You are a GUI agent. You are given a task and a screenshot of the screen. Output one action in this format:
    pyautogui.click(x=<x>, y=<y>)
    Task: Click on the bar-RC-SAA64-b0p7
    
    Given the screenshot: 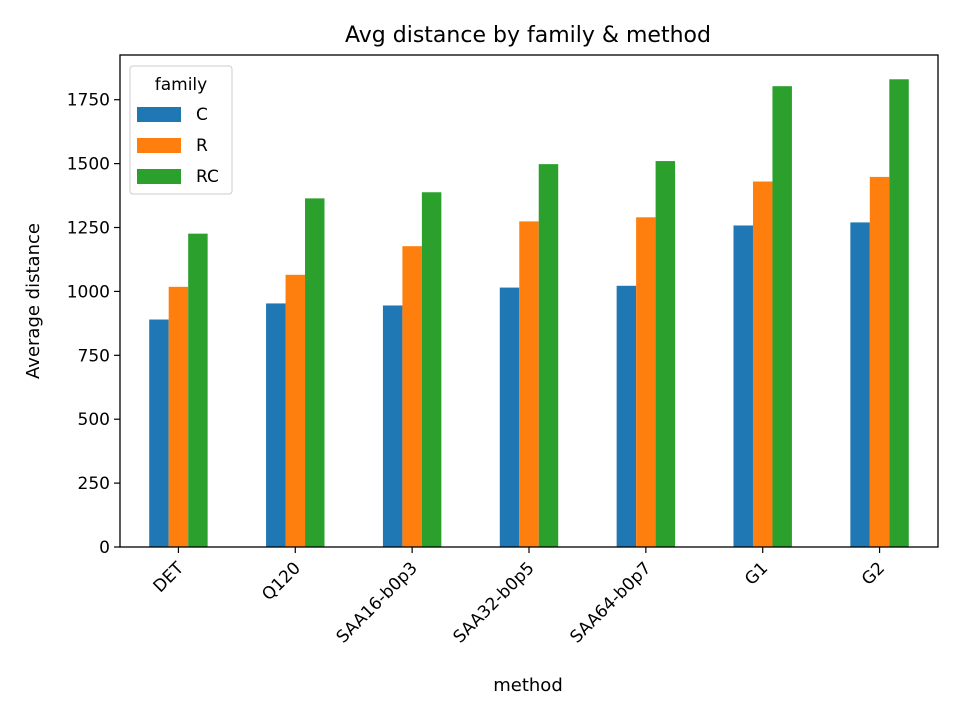 What is the action you would take?
    pyautogui.click(x=665, y=354)
    